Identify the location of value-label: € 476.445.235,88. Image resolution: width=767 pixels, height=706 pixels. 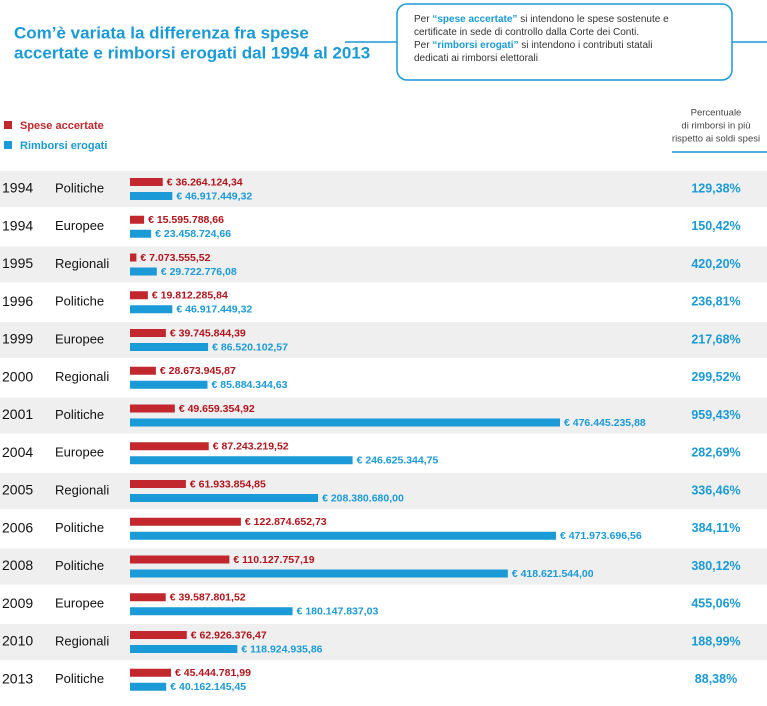
(605, 423).